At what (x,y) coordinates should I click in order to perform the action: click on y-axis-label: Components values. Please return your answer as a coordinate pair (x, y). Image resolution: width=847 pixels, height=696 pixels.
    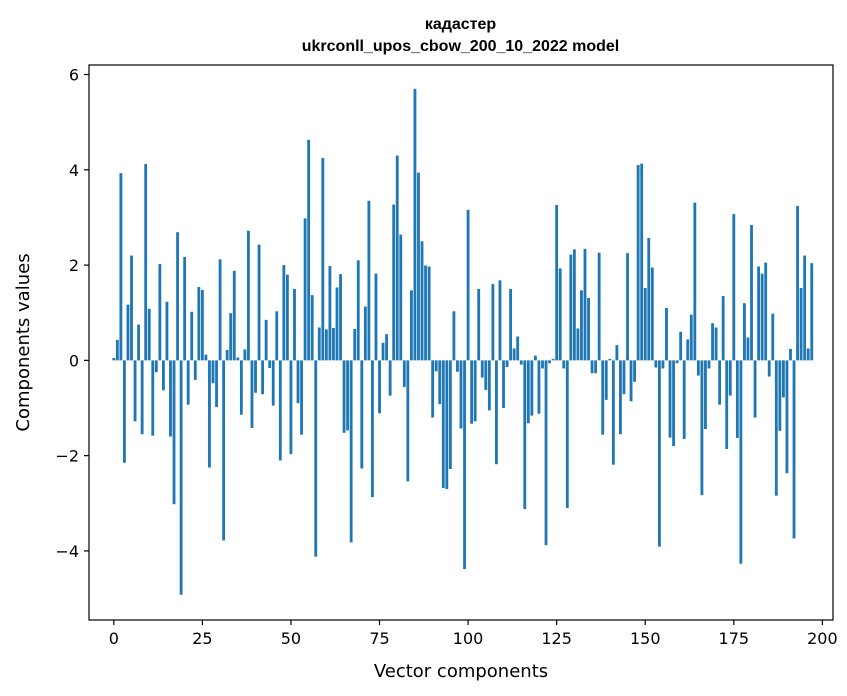
    Looking at the image, I should click on (23, 342).